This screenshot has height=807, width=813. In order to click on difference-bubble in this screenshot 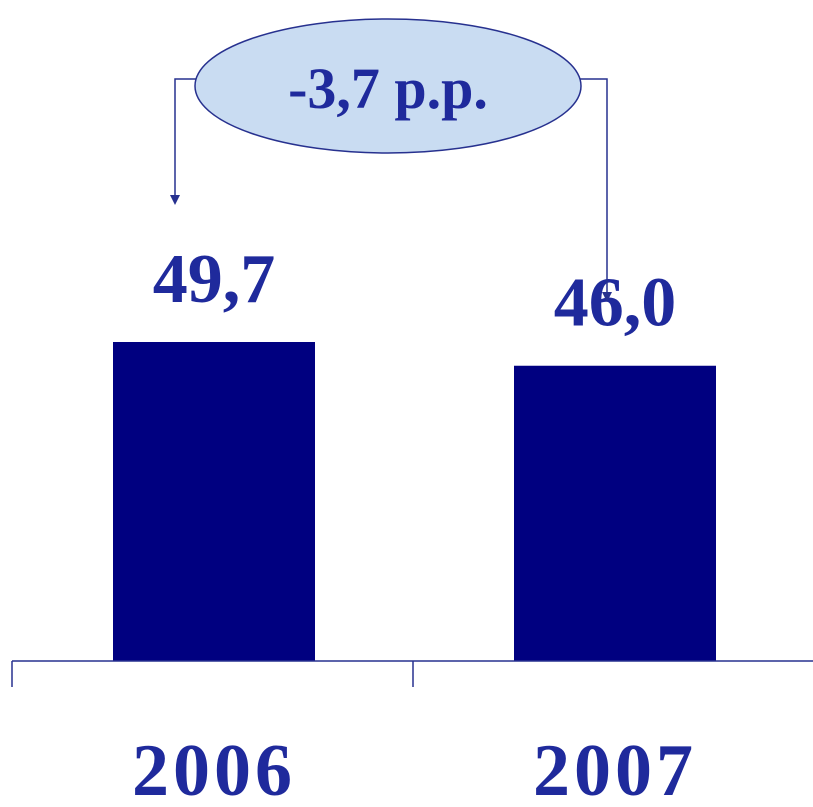, I will do `click(388, 86)`.